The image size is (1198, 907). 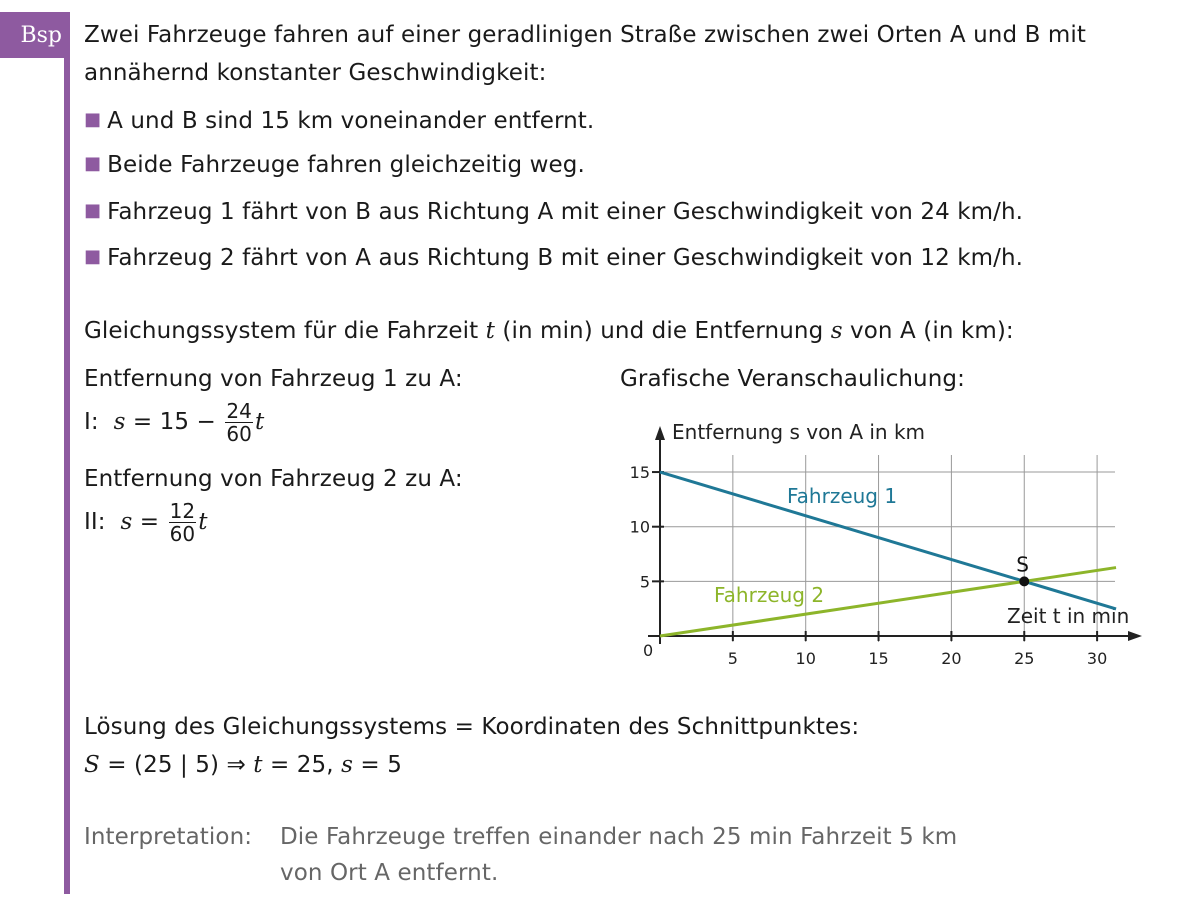 I want to click on equation-1: I: s = 15 − 24 60 t, so click(x=174, y=422).